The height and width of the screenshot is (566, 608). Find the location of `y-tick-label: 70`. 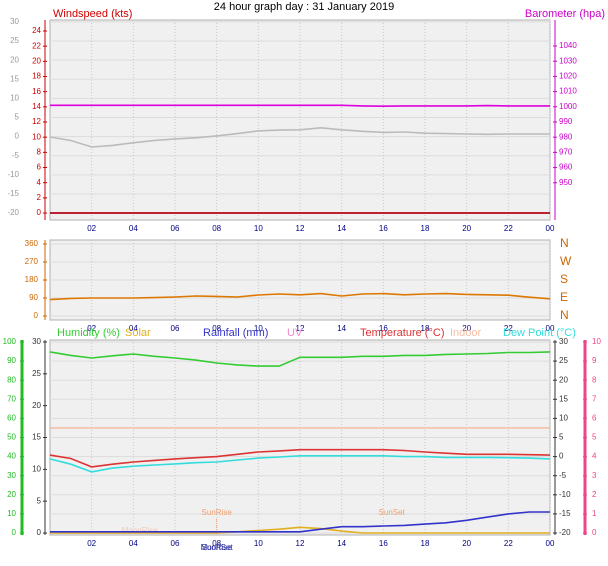

y-tick-label: 70 is located at coordinates (11, 398).